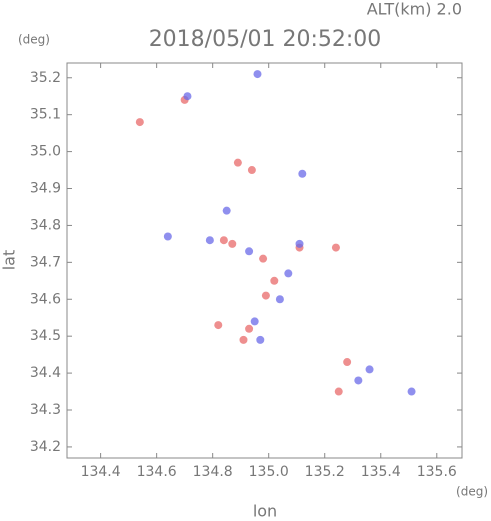  Describe the element at coordinates (45, 447) in the screenshot. I see `y-tick-label: 34.2` at that location.